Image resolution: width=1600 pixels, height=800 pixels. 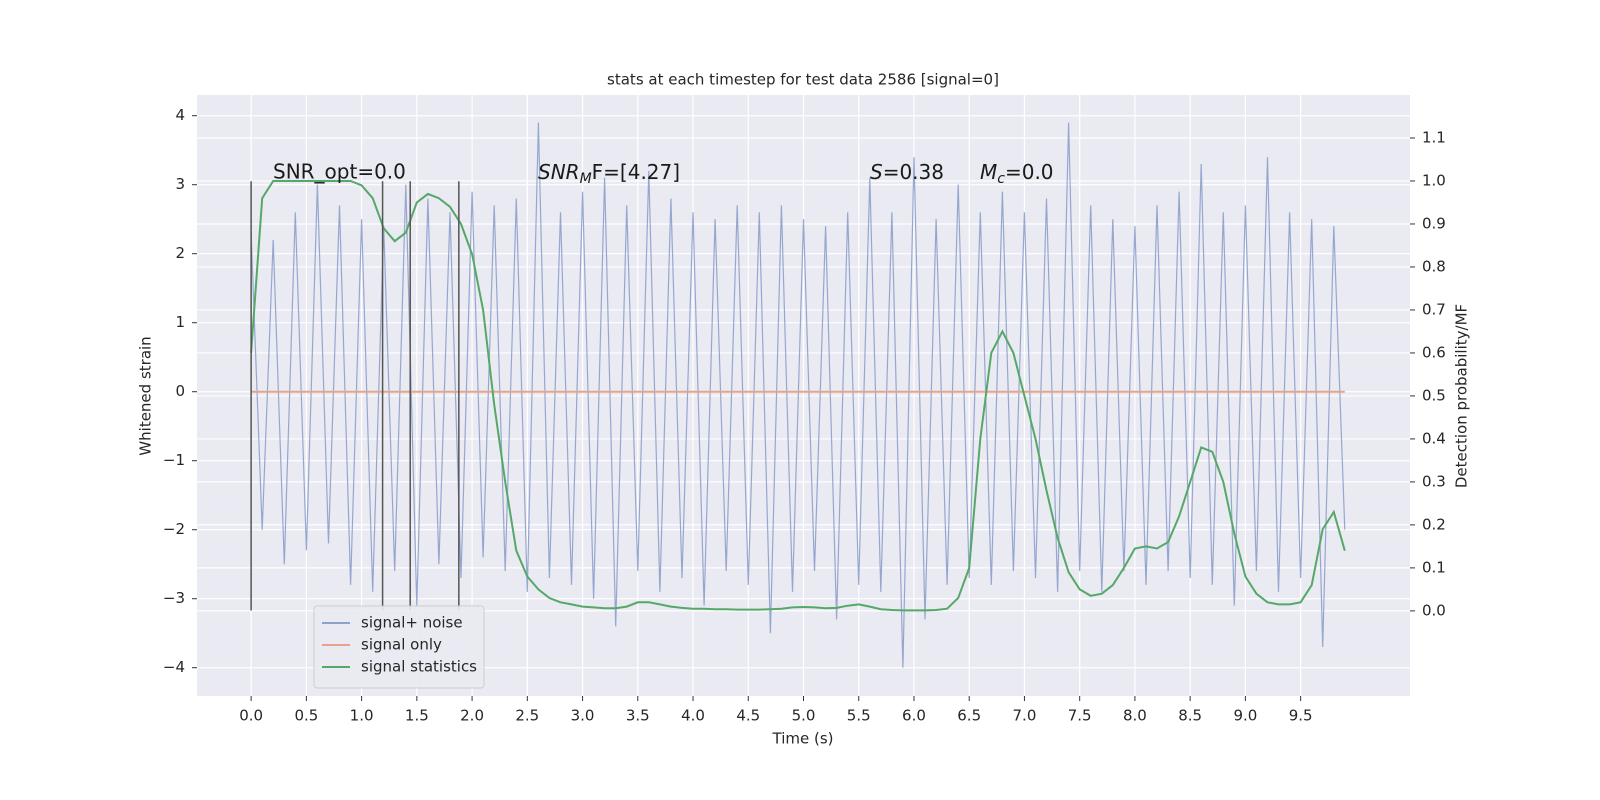 I want to click on x-tick-label: 8.0, so click(x=1135, y=716).